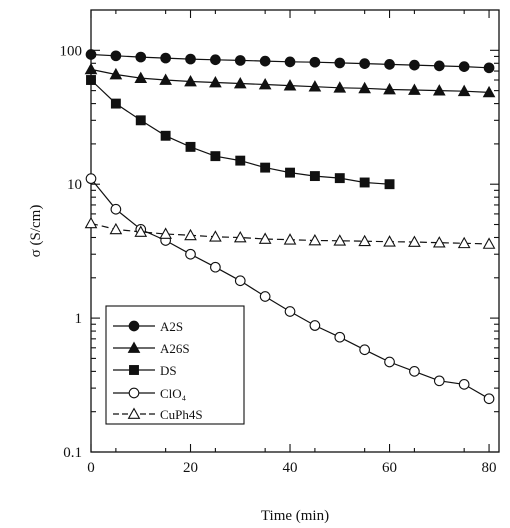  I want to click on legend-cuph4s-marker, so click(134, 413).